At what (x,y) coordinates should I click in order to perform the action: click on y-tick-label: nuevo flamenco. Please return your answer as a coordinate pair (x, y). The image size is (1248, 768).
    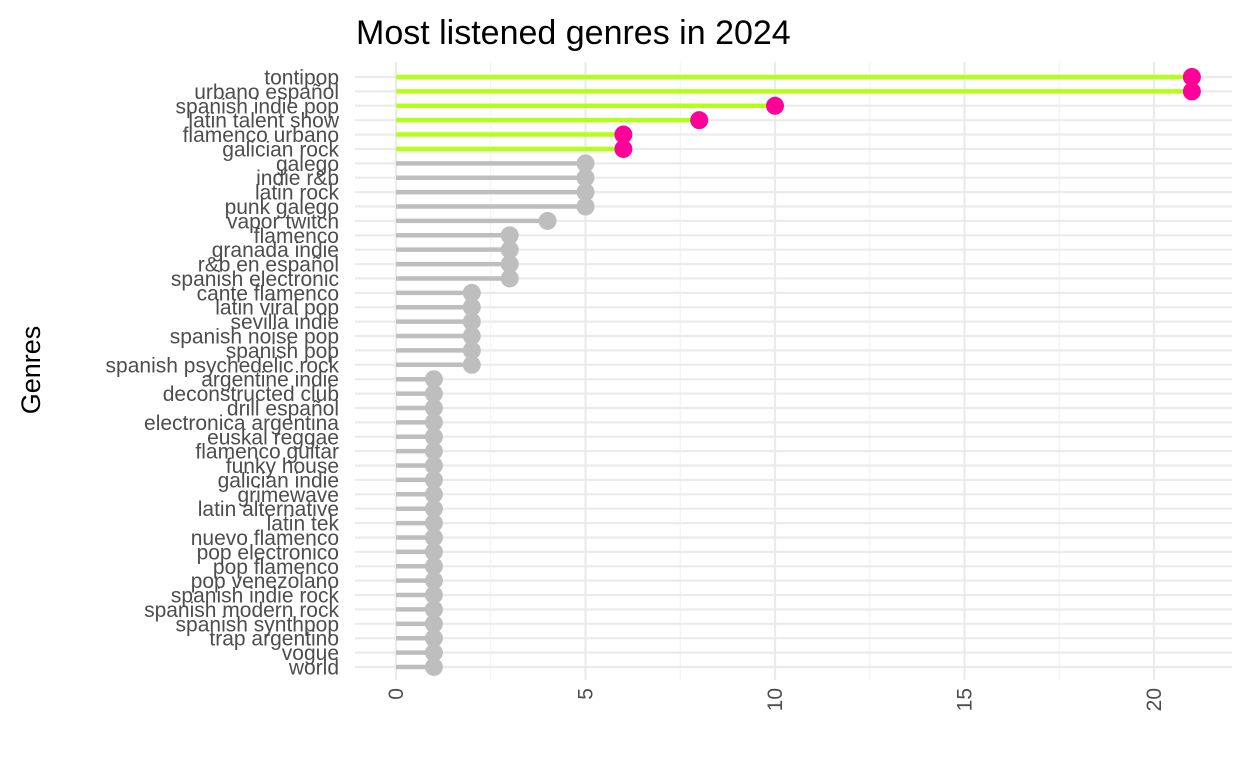
    Looking at the image, I should click on (265, 538).